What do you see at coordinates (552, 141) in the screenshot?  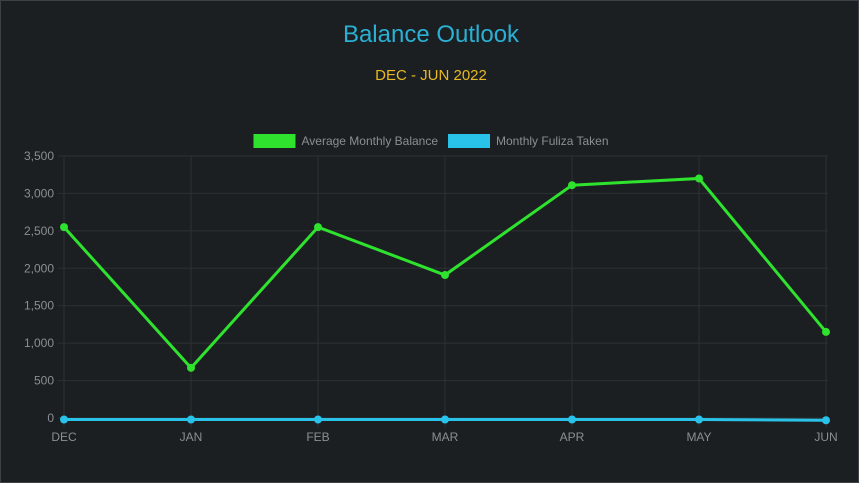 I see `legend-label: Monthly Fuliza Taken` at bounding box center [552, 141].